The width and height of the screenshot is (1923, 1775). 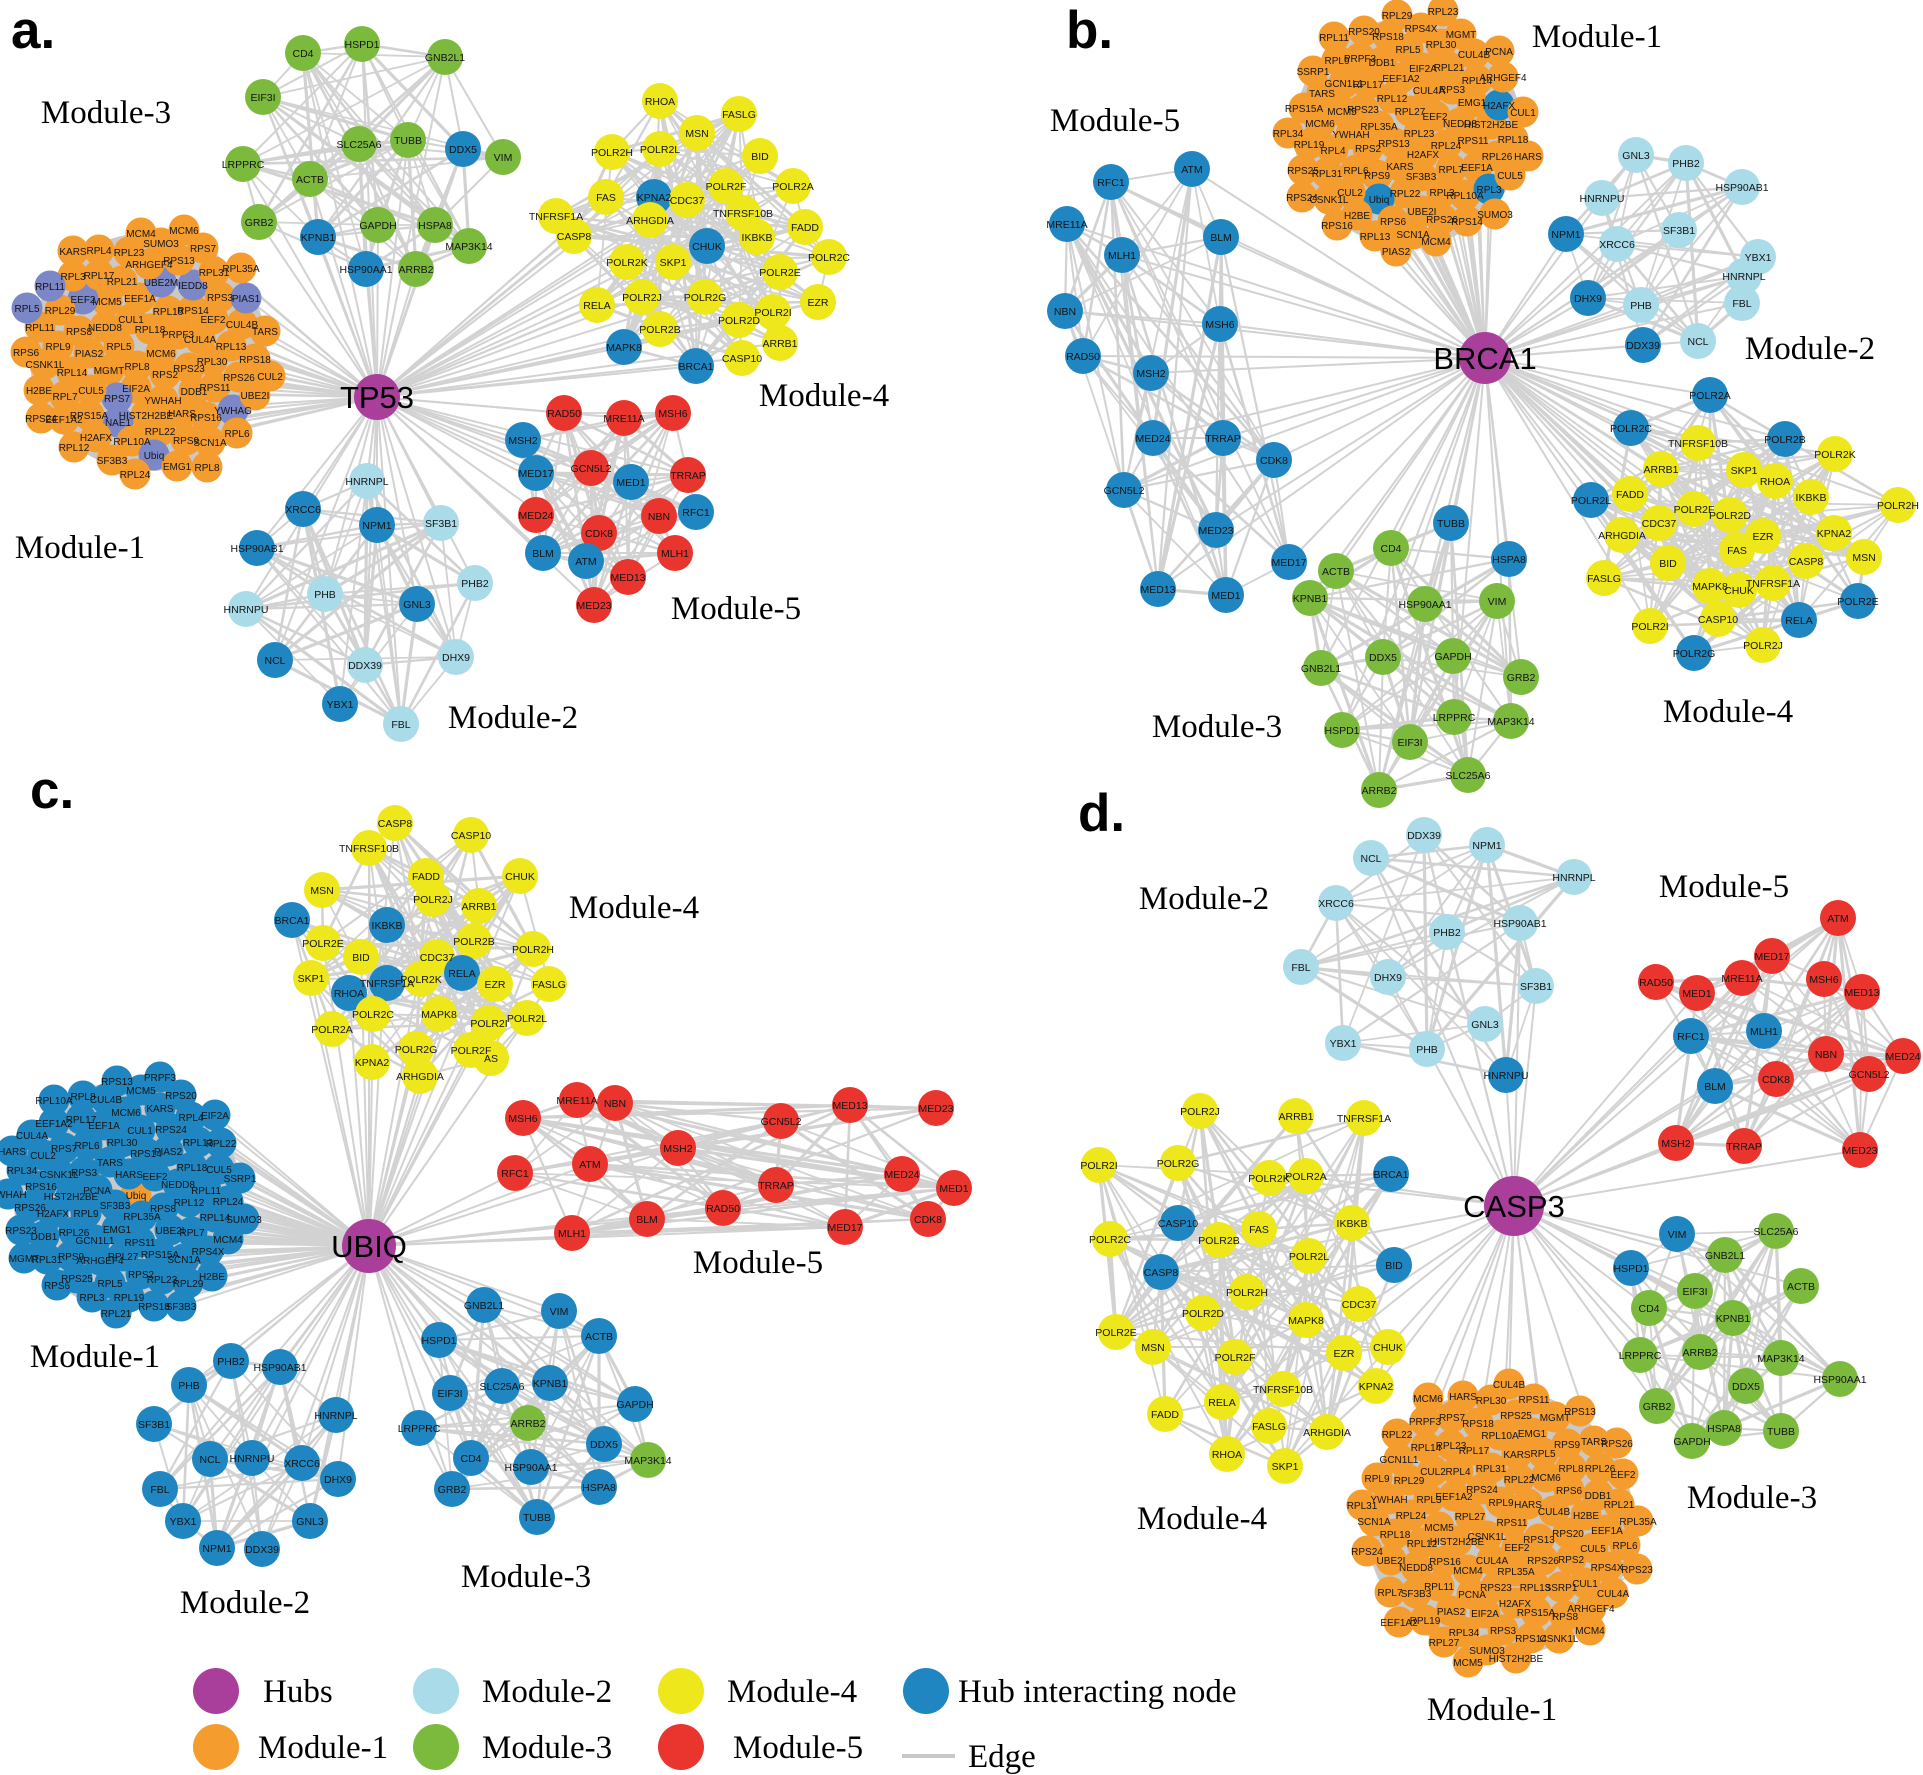 I want to click on svg-text: RPL30, so click(x=1491, y=1401).